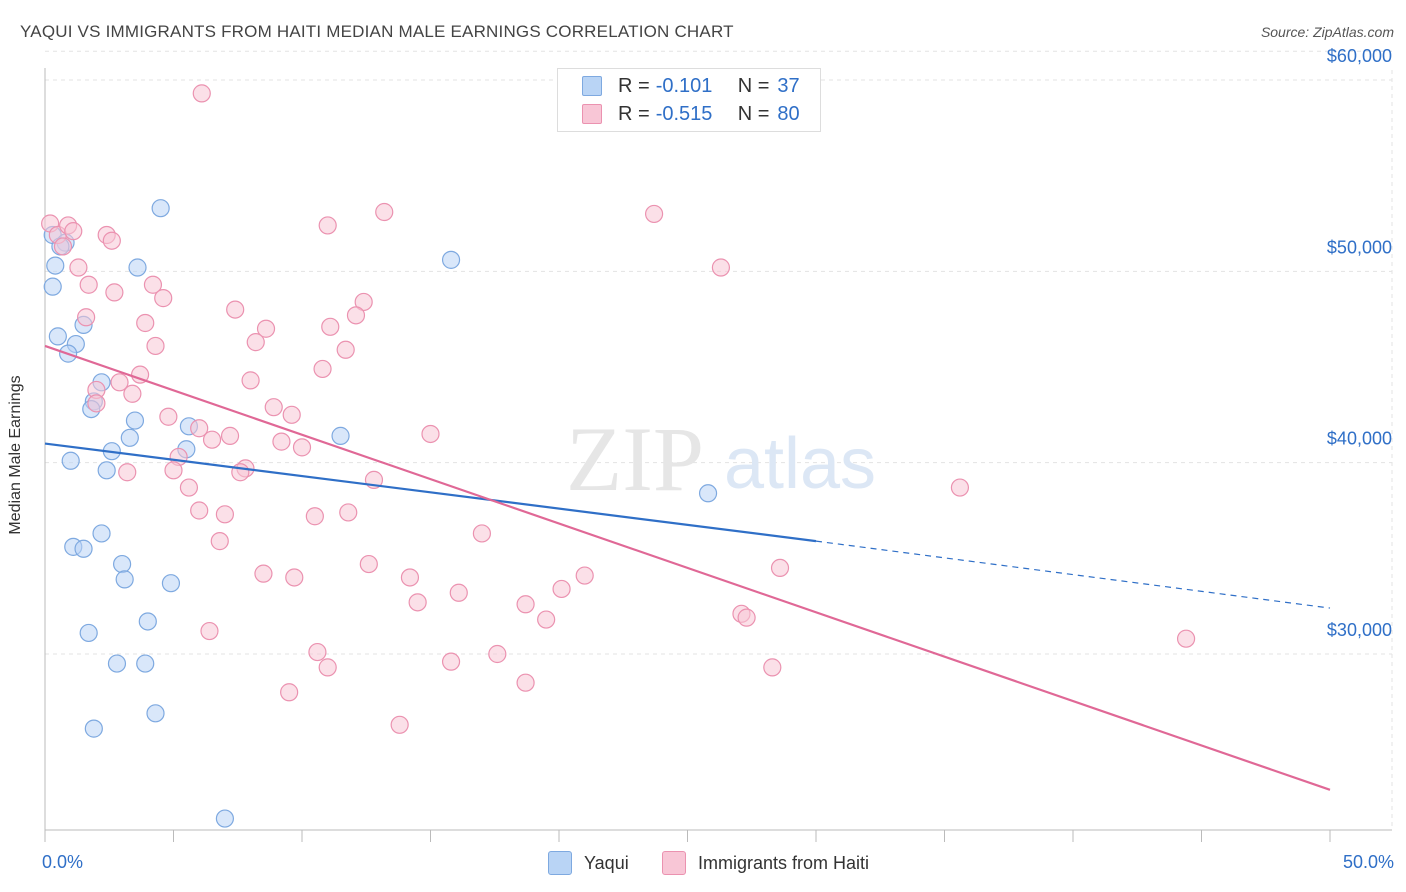  What do you see at coordinates (689, 100) in the screenshot?
I see `correlation-legend: R = -0.101 N = 37 R = -0.515 N = 80` at bounding box center [689, 100].